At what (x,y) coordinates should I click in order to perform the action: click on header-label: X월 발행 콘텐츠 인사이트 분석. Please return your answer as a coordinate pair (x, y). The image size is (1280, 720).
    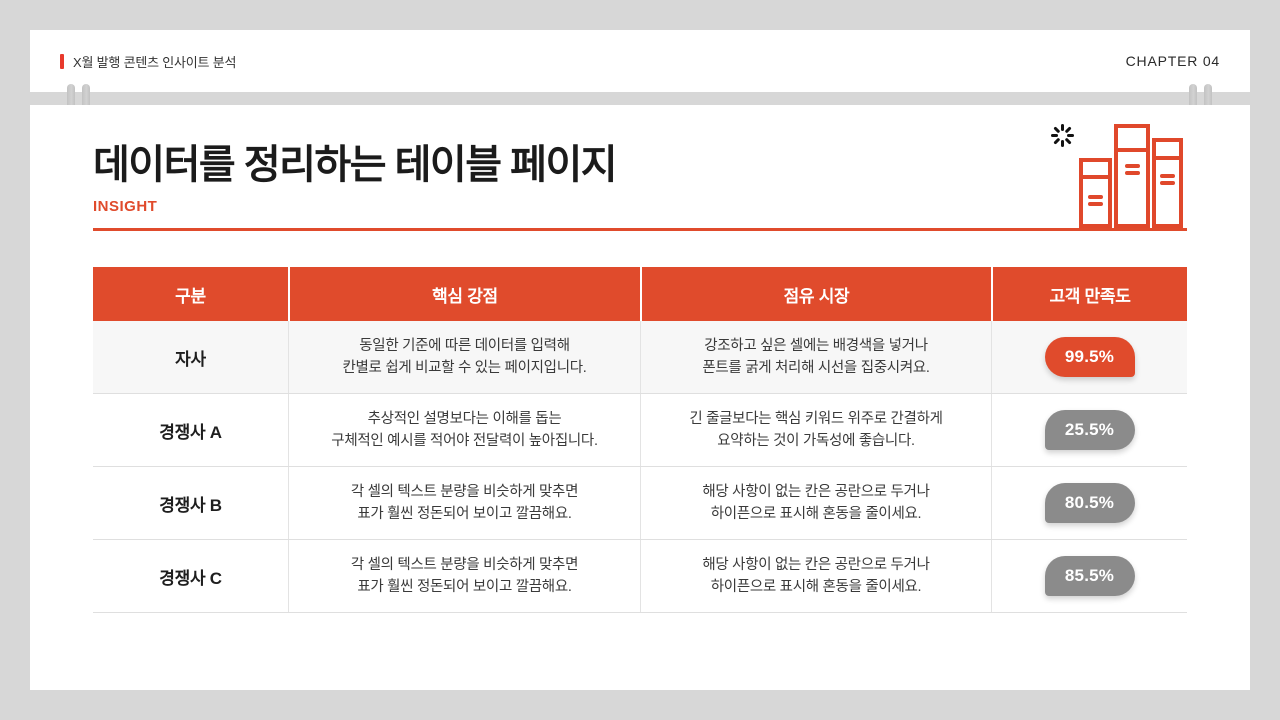
    Looking at the image, I should click on (155, 62).